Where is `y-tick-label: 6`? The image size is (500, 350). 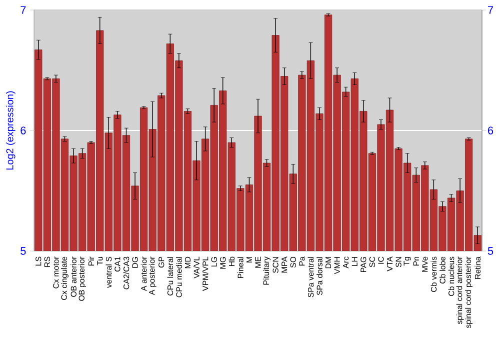 y-tick-label: 6 is located at coordinates (23, 130).